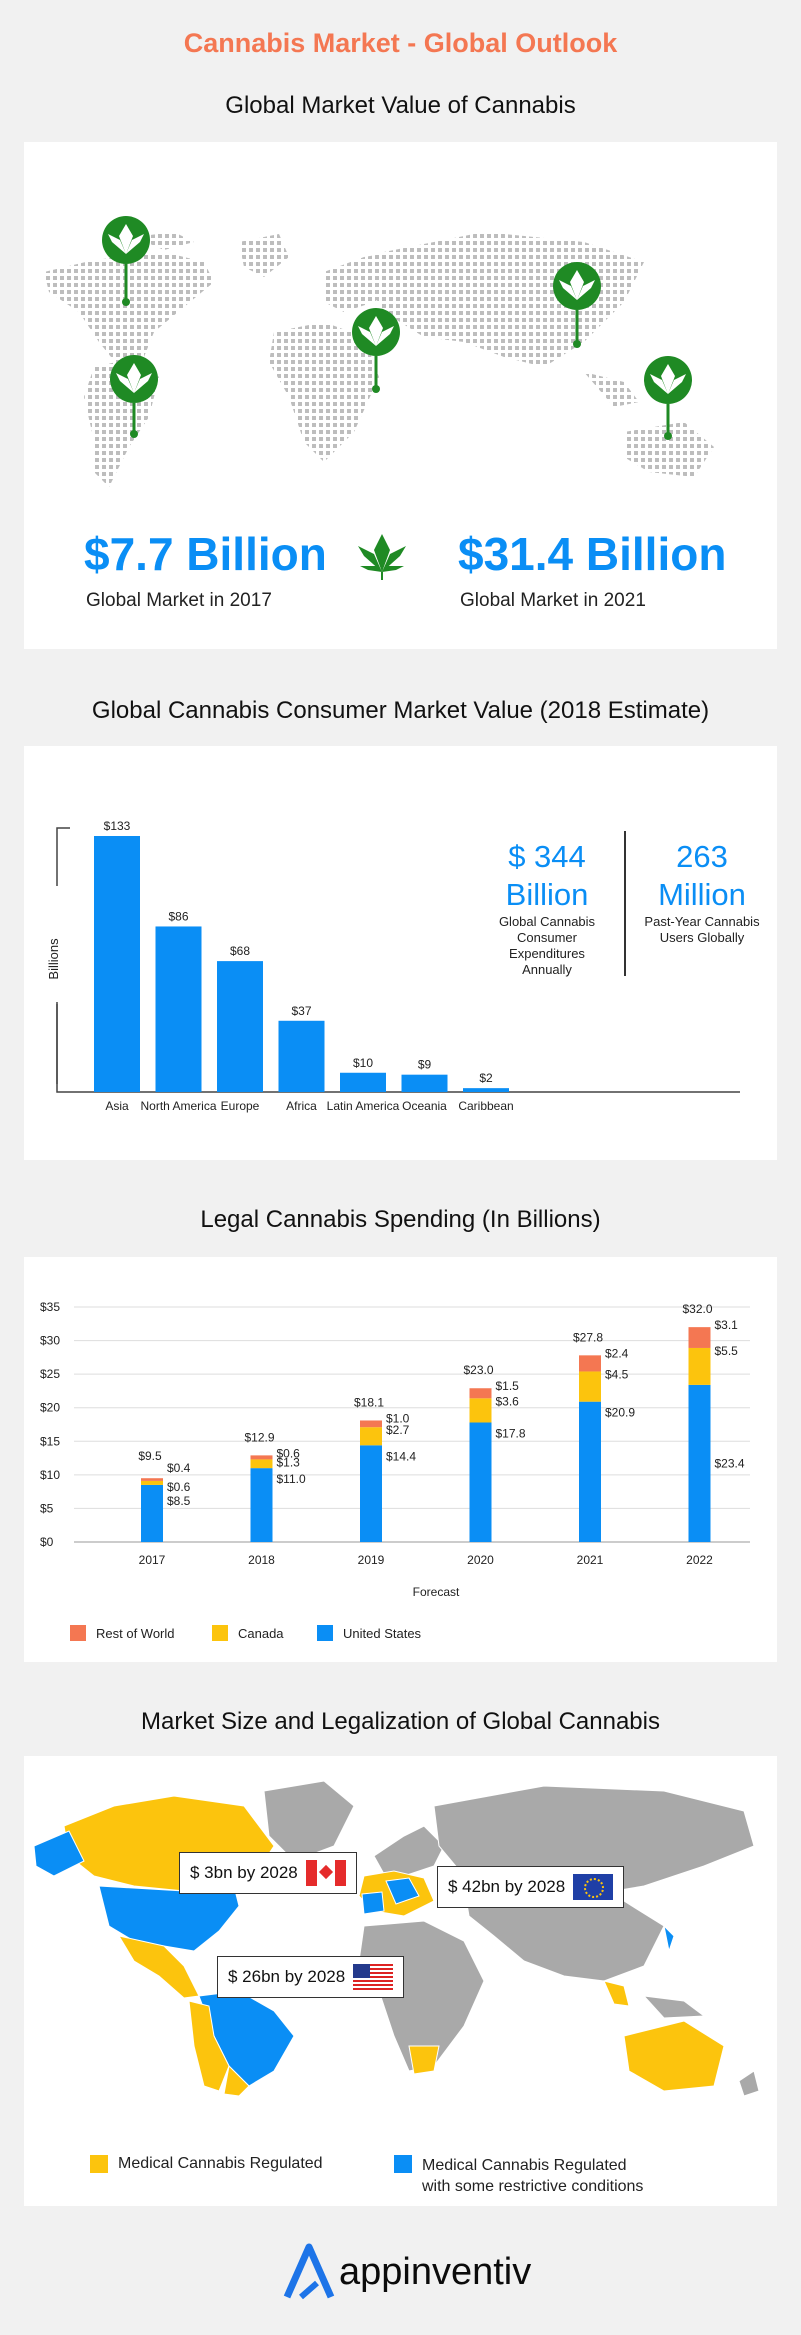 The image size is (801, 2335). Describe the element at coordinates (730, 1463) in the screenshot. I see `us-value-label: $23.4` at that location.